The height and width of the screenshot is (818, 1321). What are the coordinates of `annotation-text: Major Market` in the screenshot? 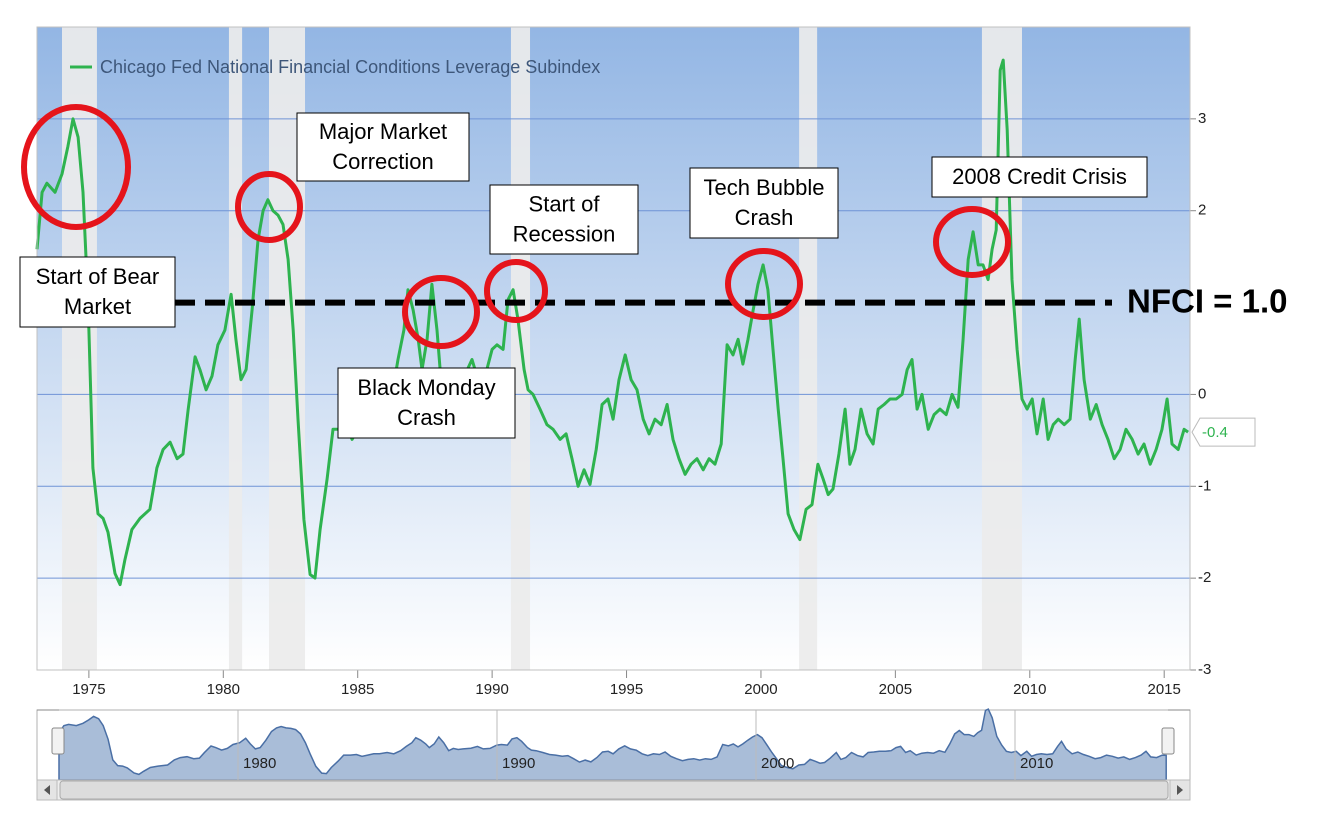 It's located at (383, 131).